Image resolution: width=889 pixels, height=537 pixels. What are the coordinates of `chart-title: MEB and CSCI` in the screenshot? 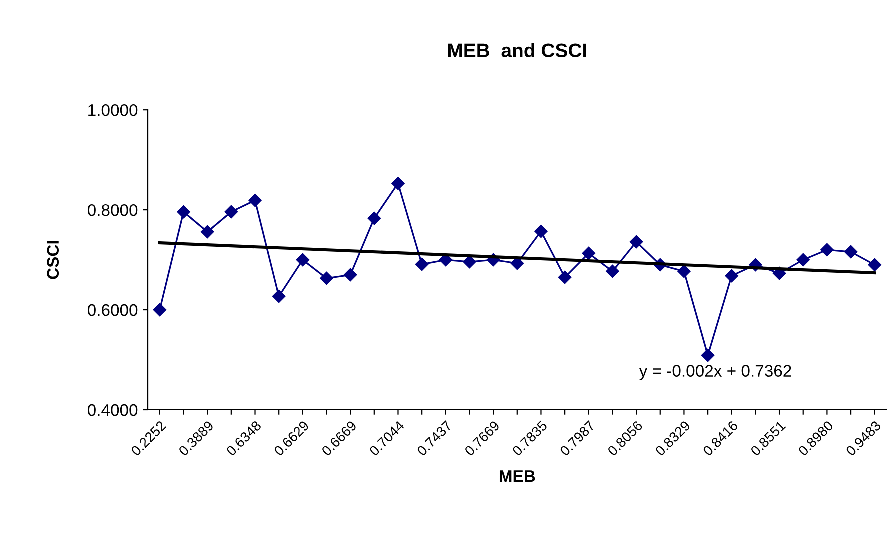 It's located at (517, 50).